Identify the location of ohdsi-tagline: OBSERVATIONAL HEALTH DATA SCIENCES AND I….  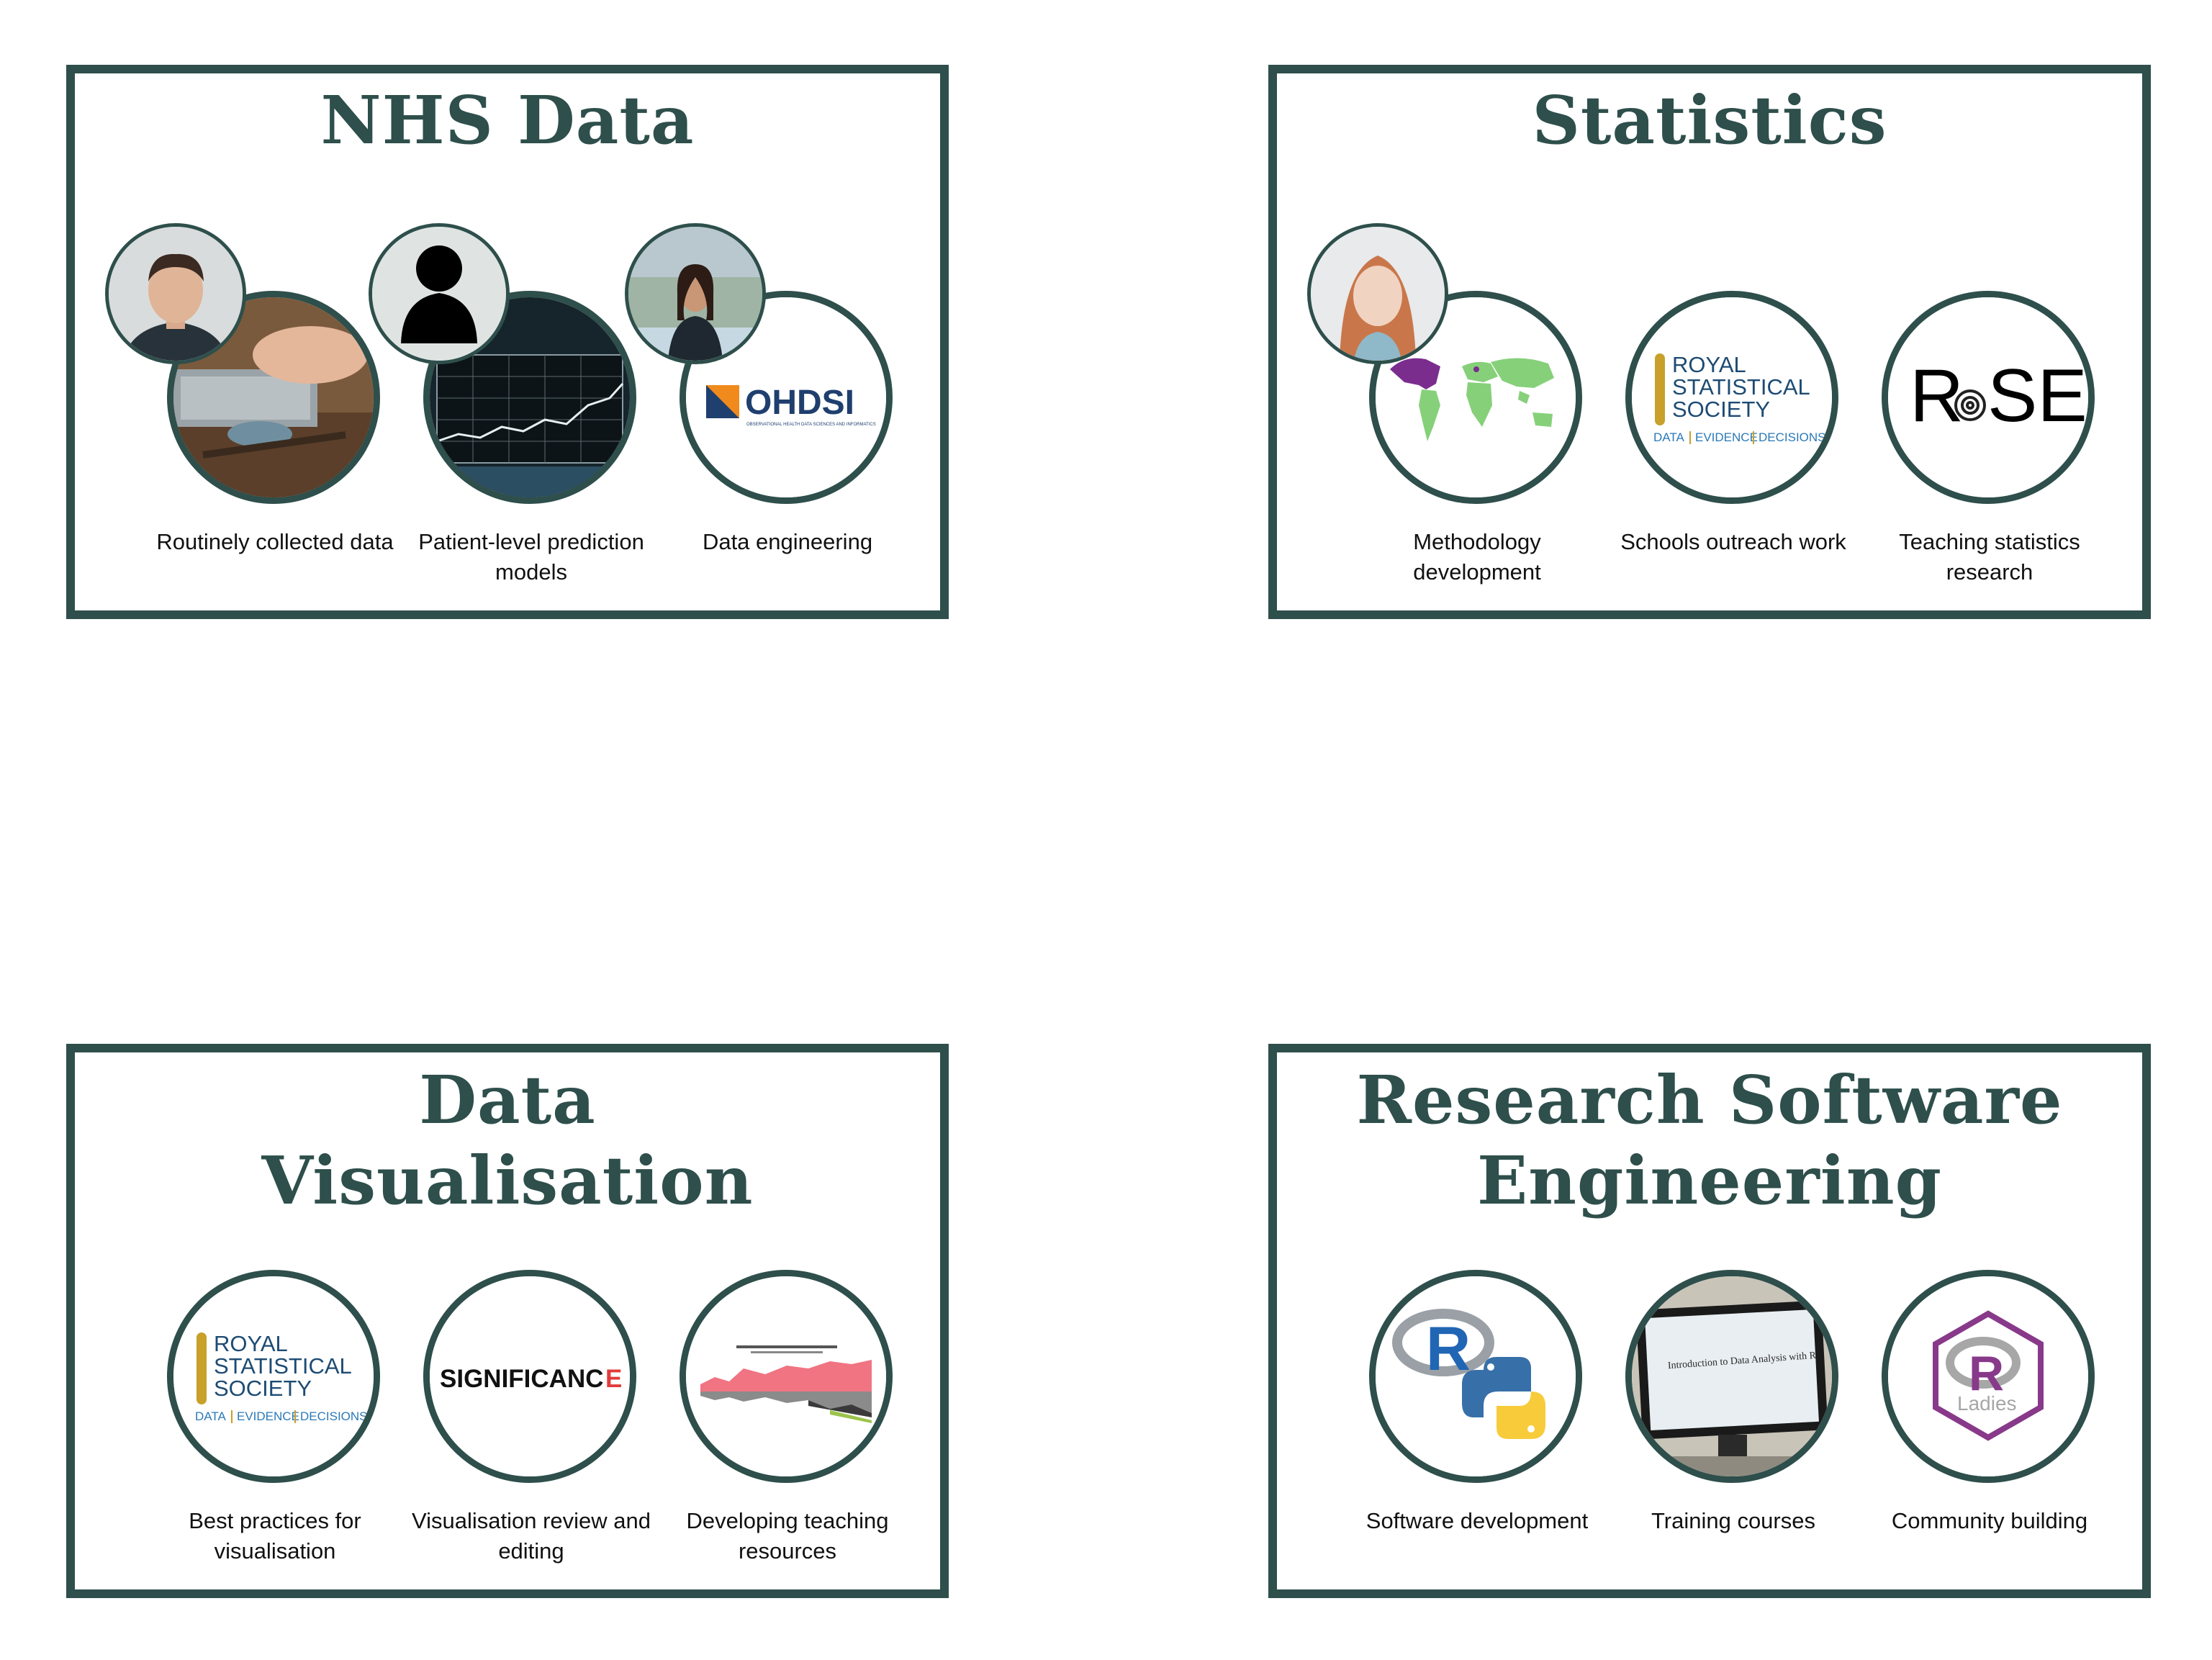
(811, 425).